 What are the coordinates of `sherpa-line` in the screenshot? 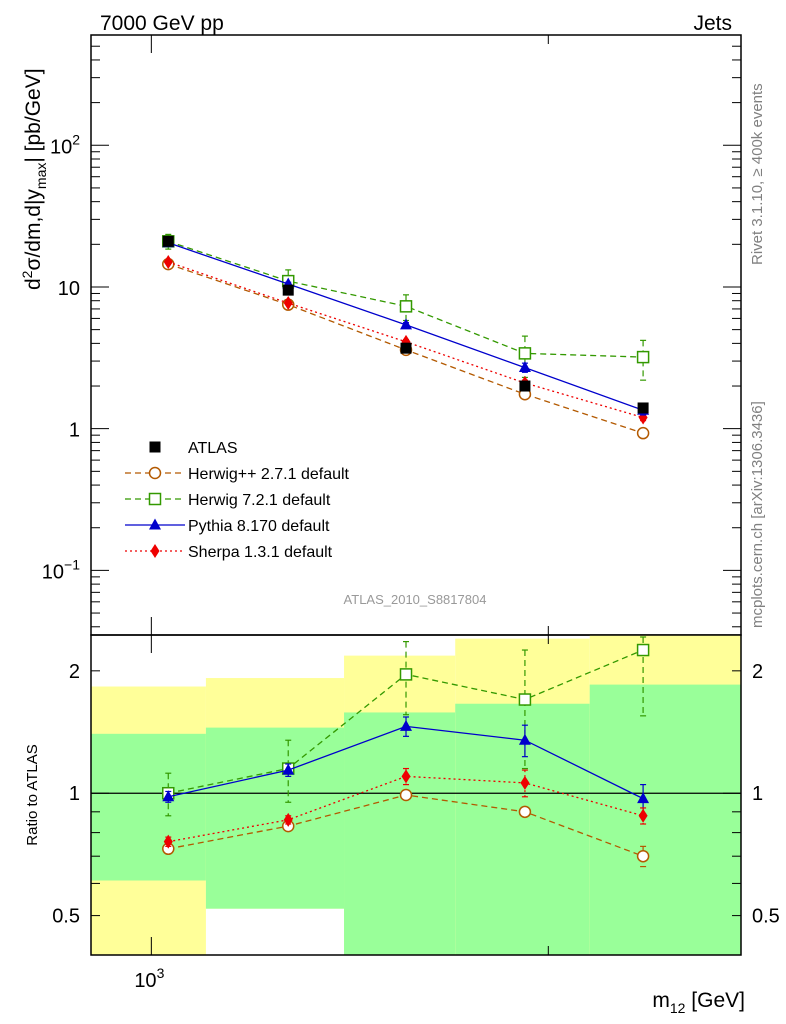 It's located at (406, 809).